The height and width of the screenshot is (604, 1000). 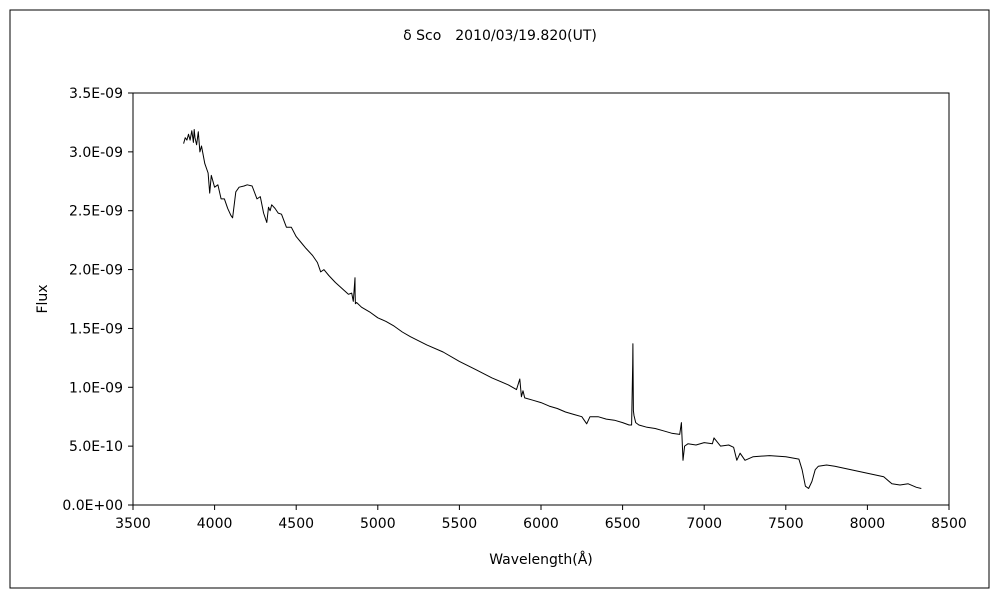 What do you see at coordinates (92, 506) in the screenshot?
I see `y-tick-label: 0.0E+00` at bounding box center [92, 506].